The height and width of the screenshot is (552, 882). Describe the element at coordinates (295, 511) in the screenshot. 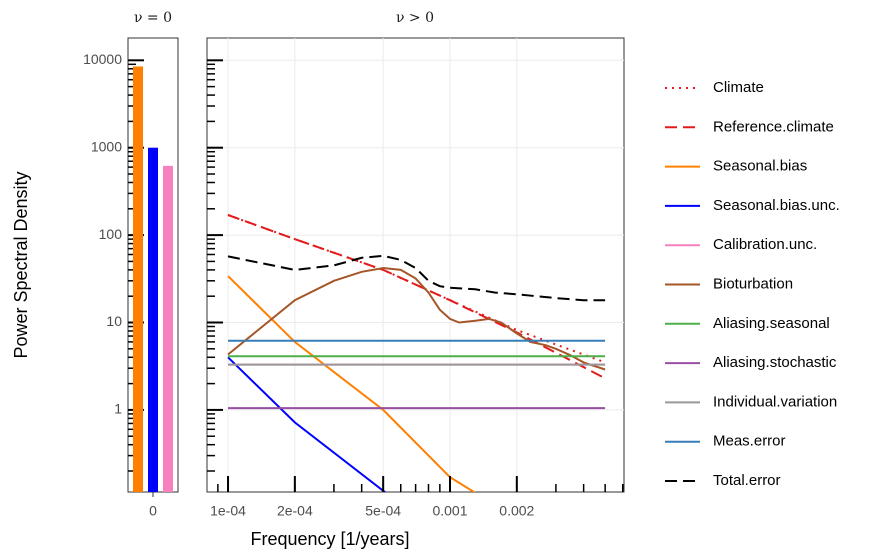

I see `x-tick-label: 2e-04` at that location.